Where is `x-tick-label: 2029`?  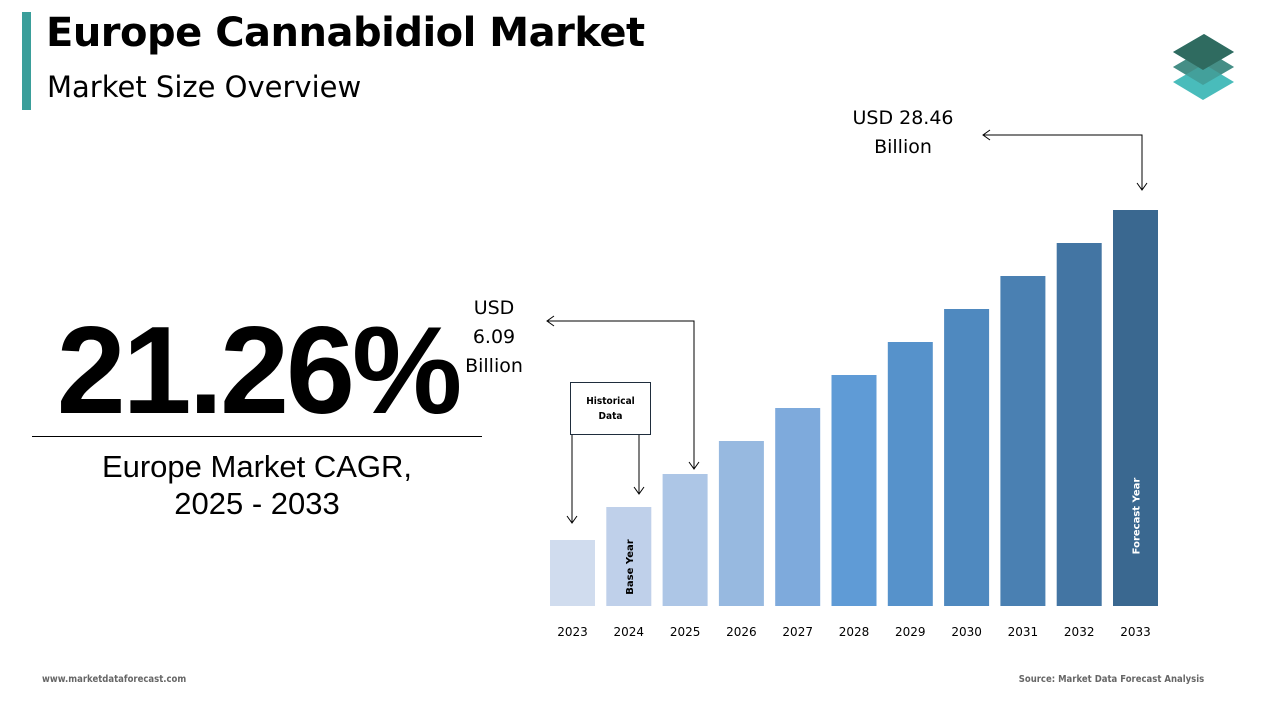 x-tick-label: 2029 is located at coordinates (910, 632).